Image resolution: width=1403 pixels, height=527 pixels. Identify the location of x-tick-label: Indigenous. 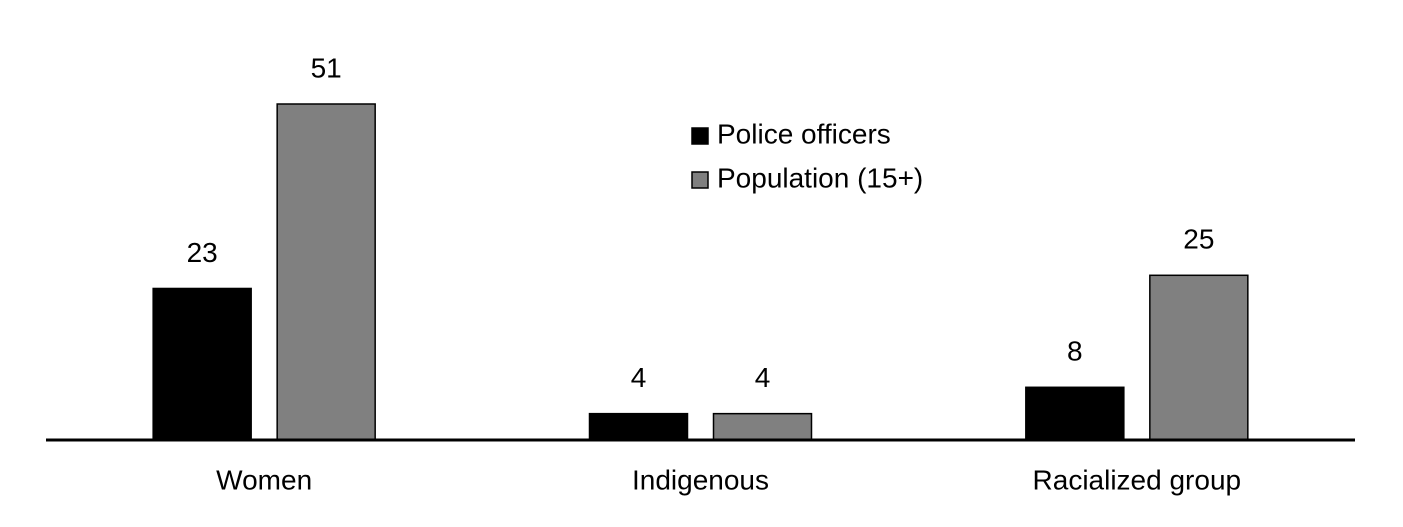
(700, 479).